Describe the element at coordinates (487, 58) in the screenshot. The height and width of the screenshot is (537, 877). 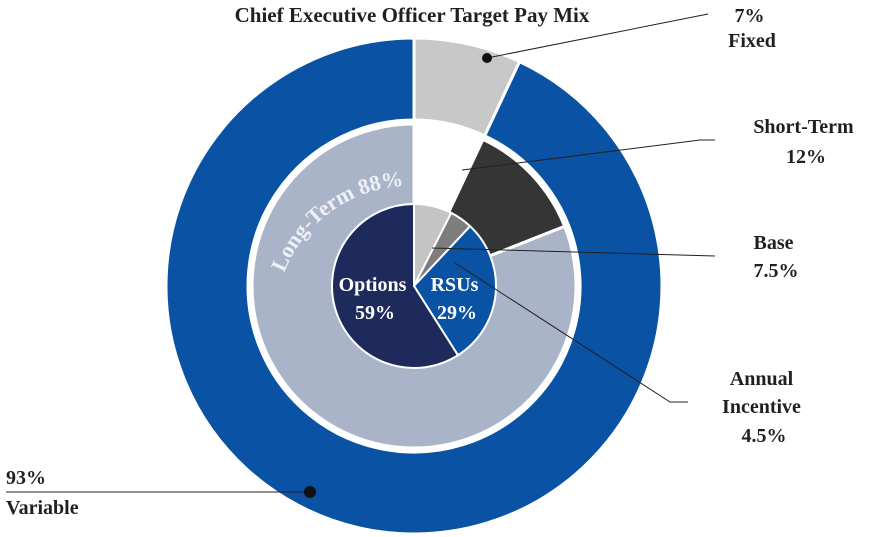
I see `leader-dot-fixed` at that location.